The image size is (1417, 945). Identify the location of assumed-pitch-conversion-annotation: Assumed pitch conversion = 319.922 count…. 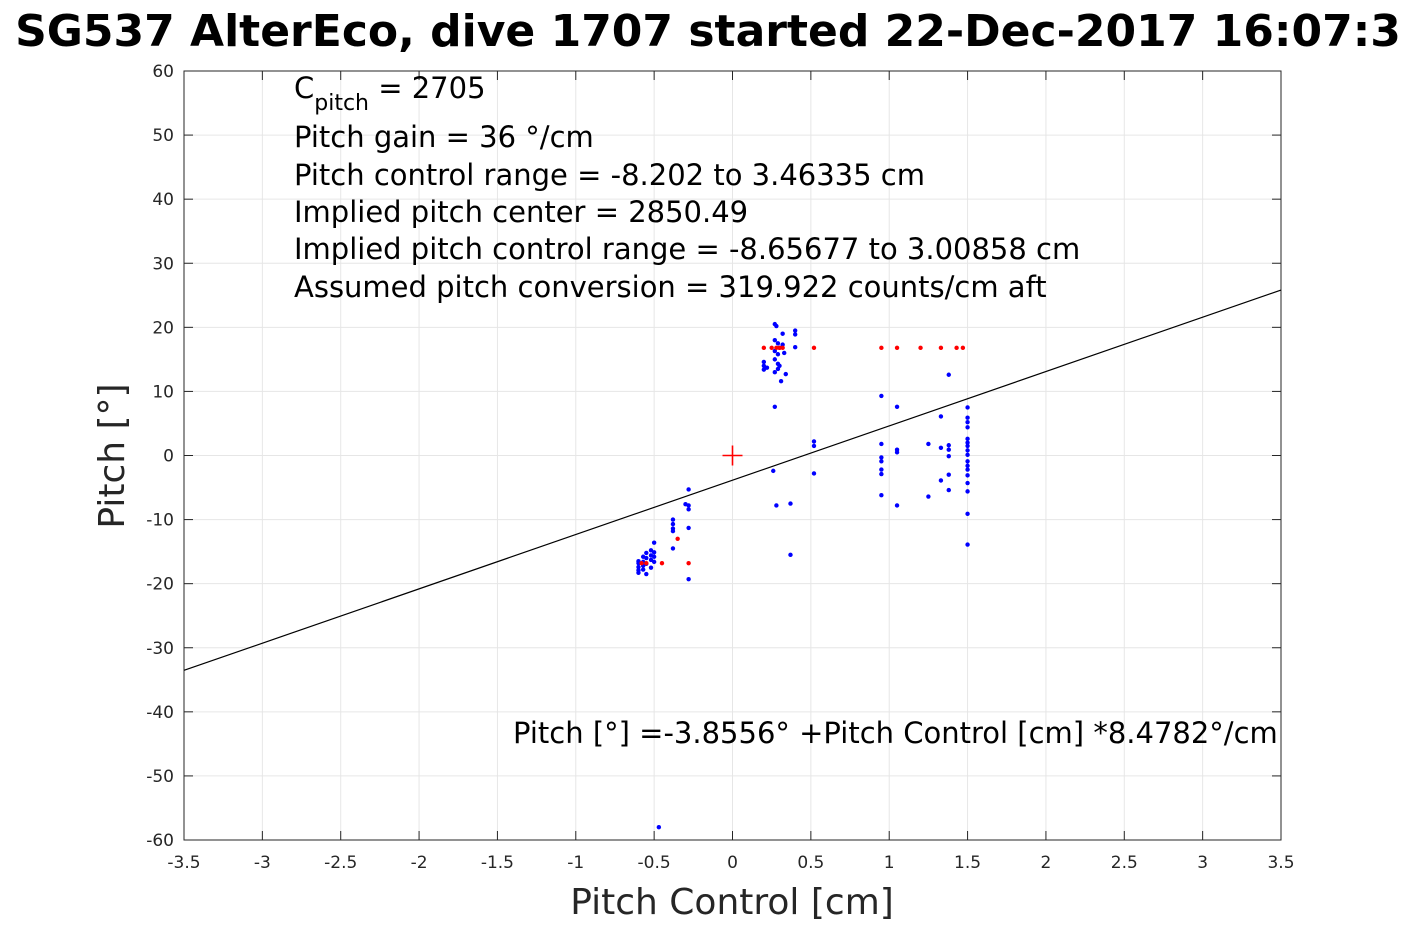
(670, 287).